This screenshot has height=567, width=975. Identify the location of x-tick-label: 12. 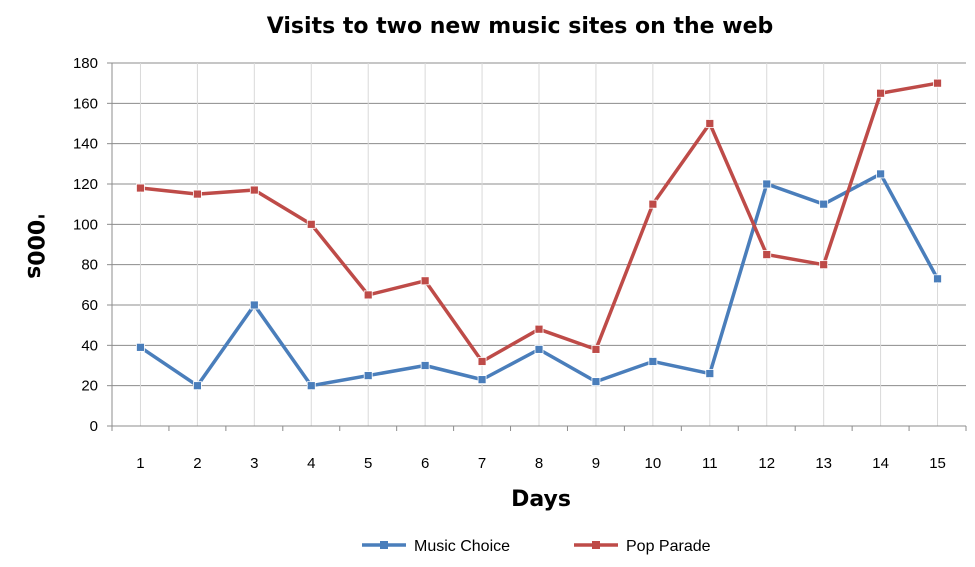
(766, 463).